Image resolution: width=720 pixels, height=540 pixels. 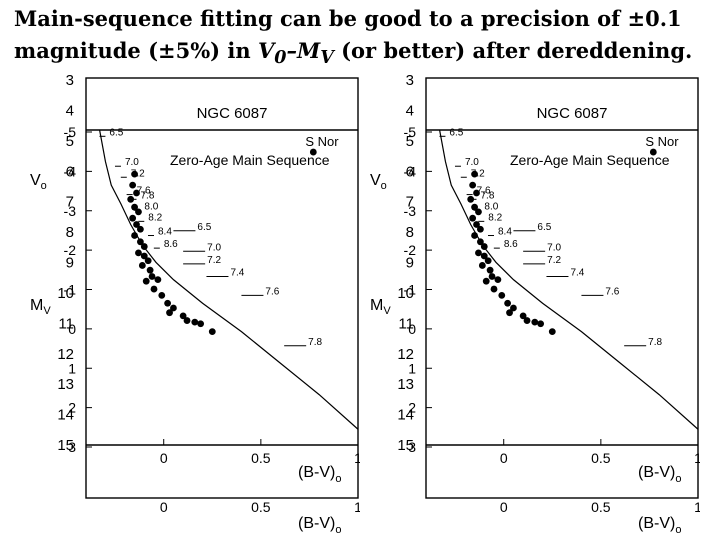 I want to click on y-tick-label-inner: -4, so click(x=70, y=171).